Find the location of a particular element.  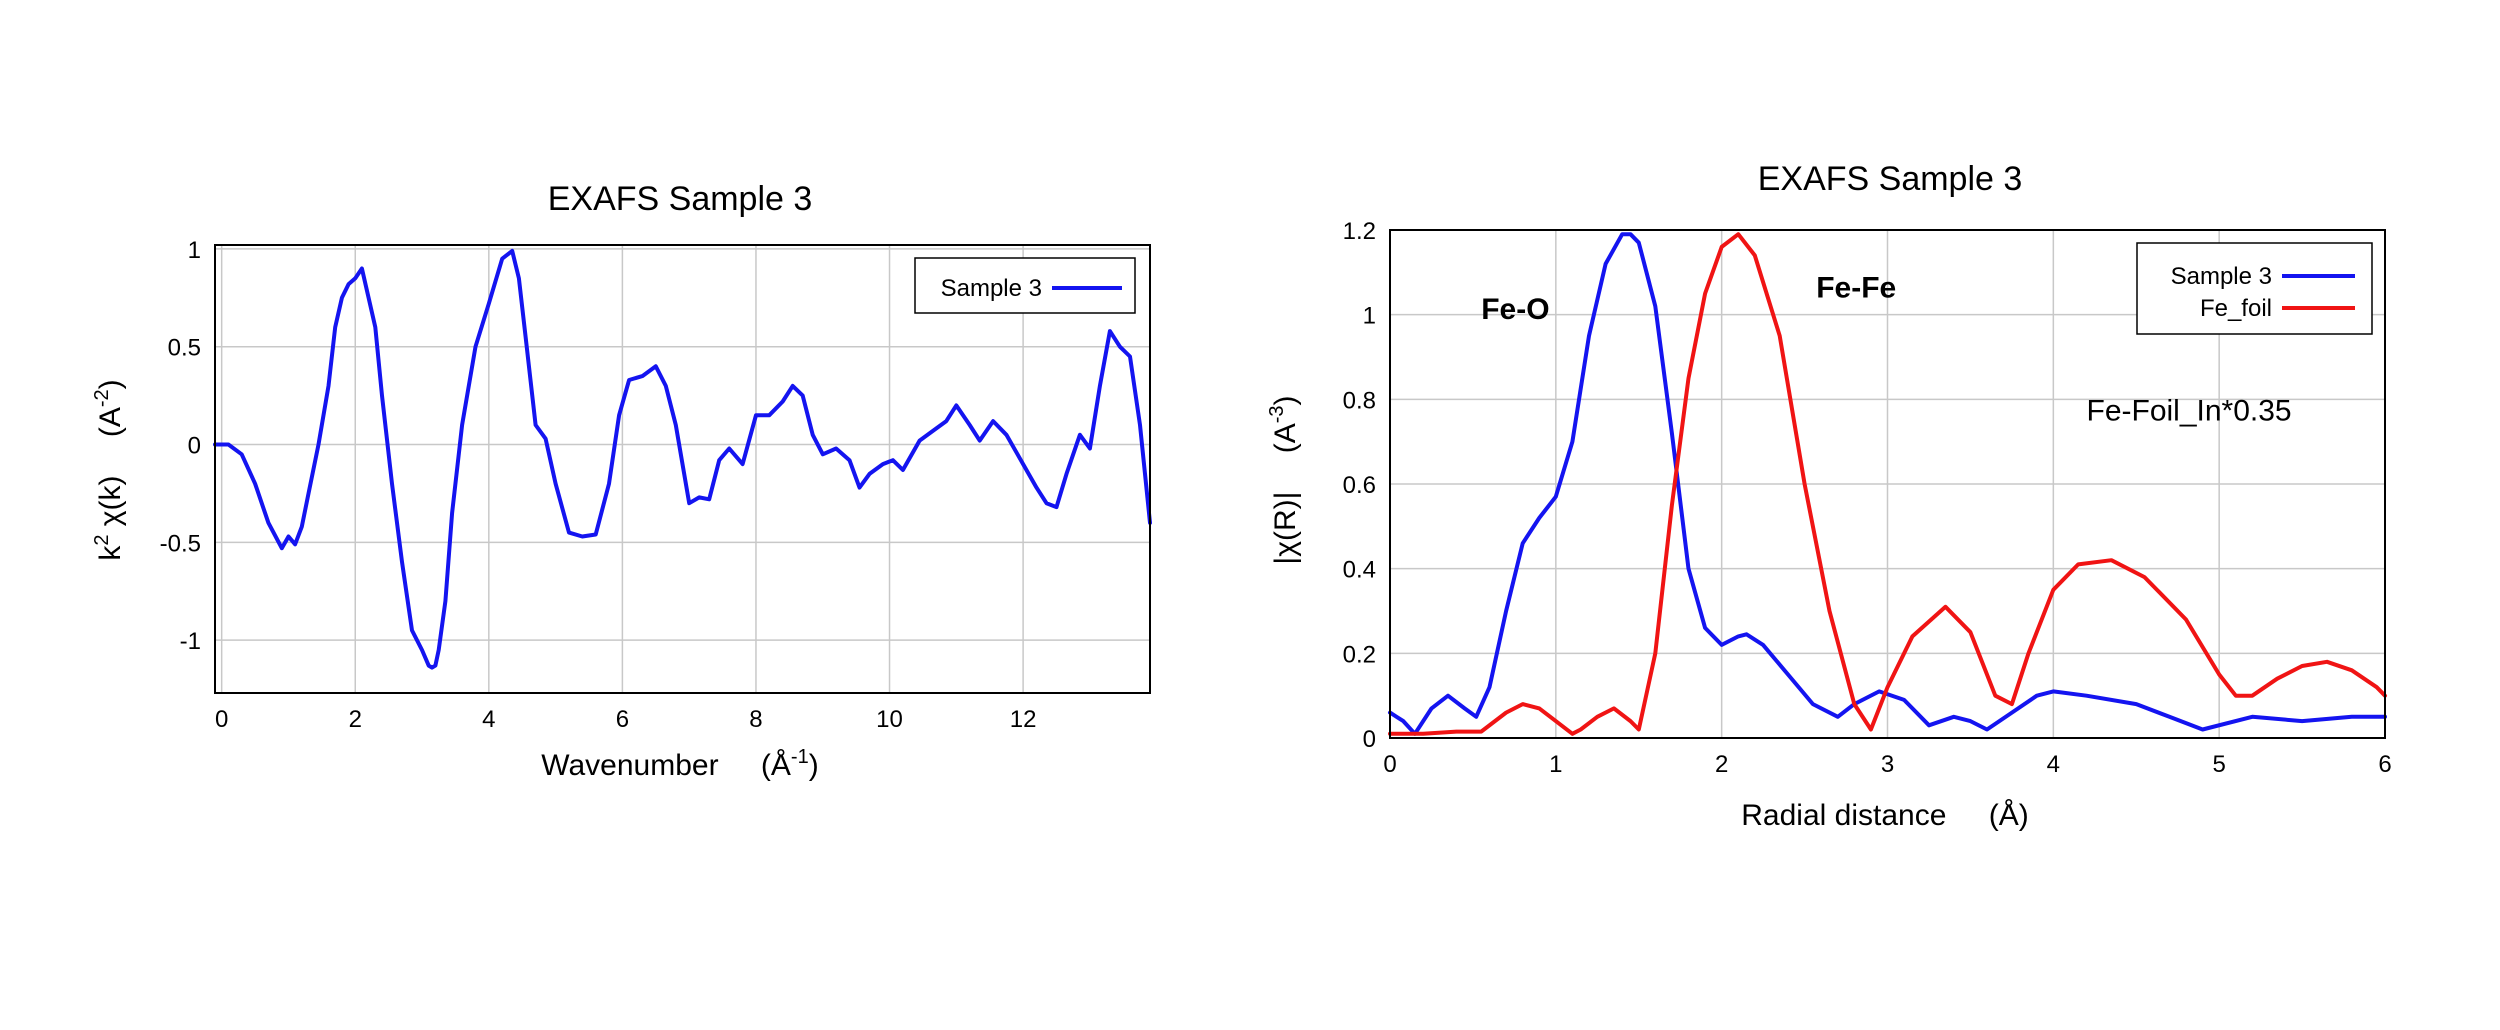

chart-left-x-unit: (Å is located at coordinates (776, 765).